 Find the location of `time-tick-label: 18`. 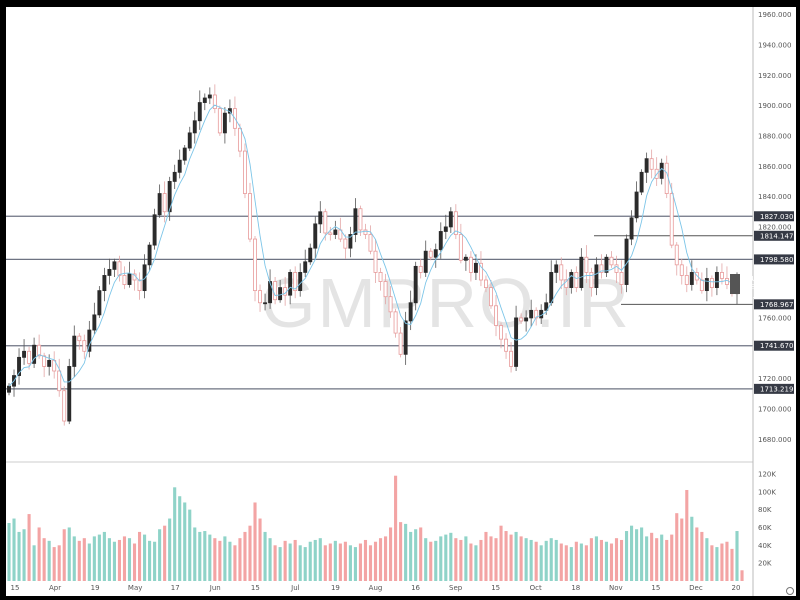

time-tick-label: 18 is located at coordinates (575, 588).